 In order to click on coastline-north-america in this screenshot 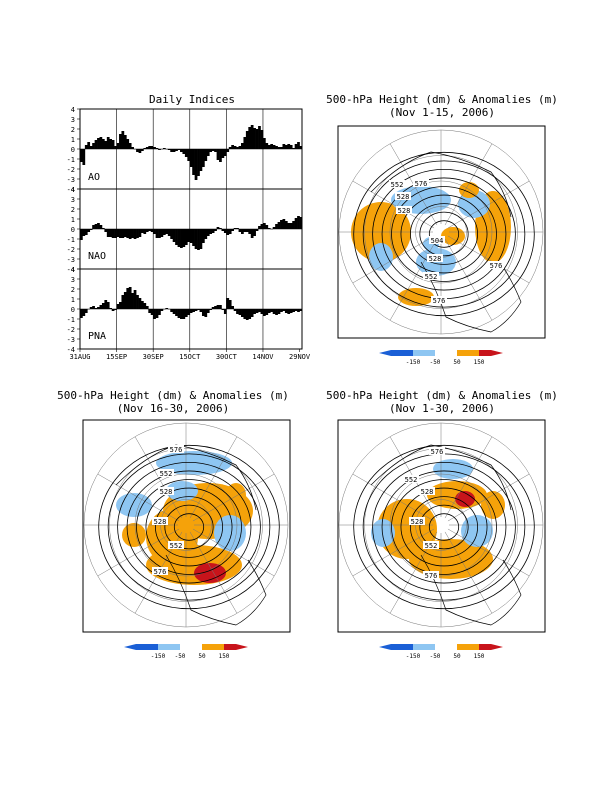, I will do `click(216, 590)`.